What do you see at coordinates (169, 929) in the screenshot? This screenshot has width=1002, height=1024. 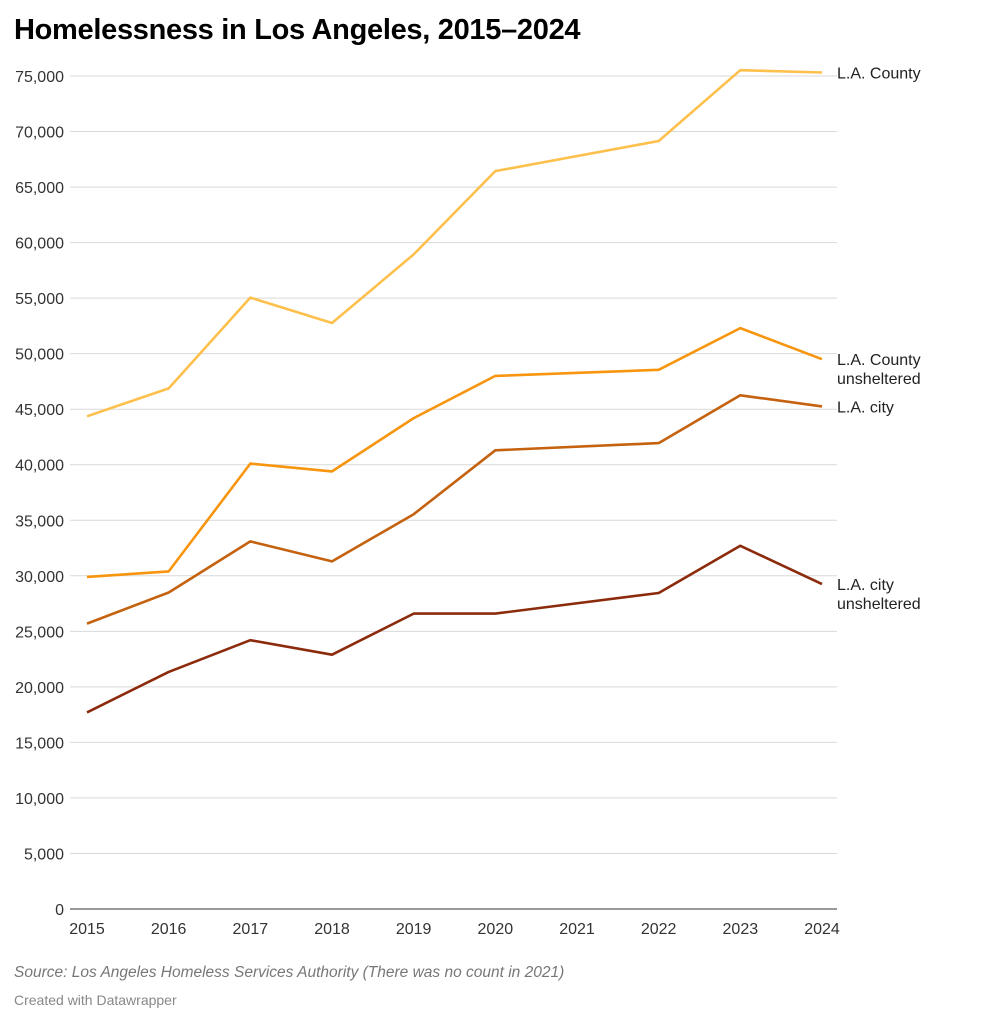 I see `x-tick-label: 2016` at bounding box center [169, 929].